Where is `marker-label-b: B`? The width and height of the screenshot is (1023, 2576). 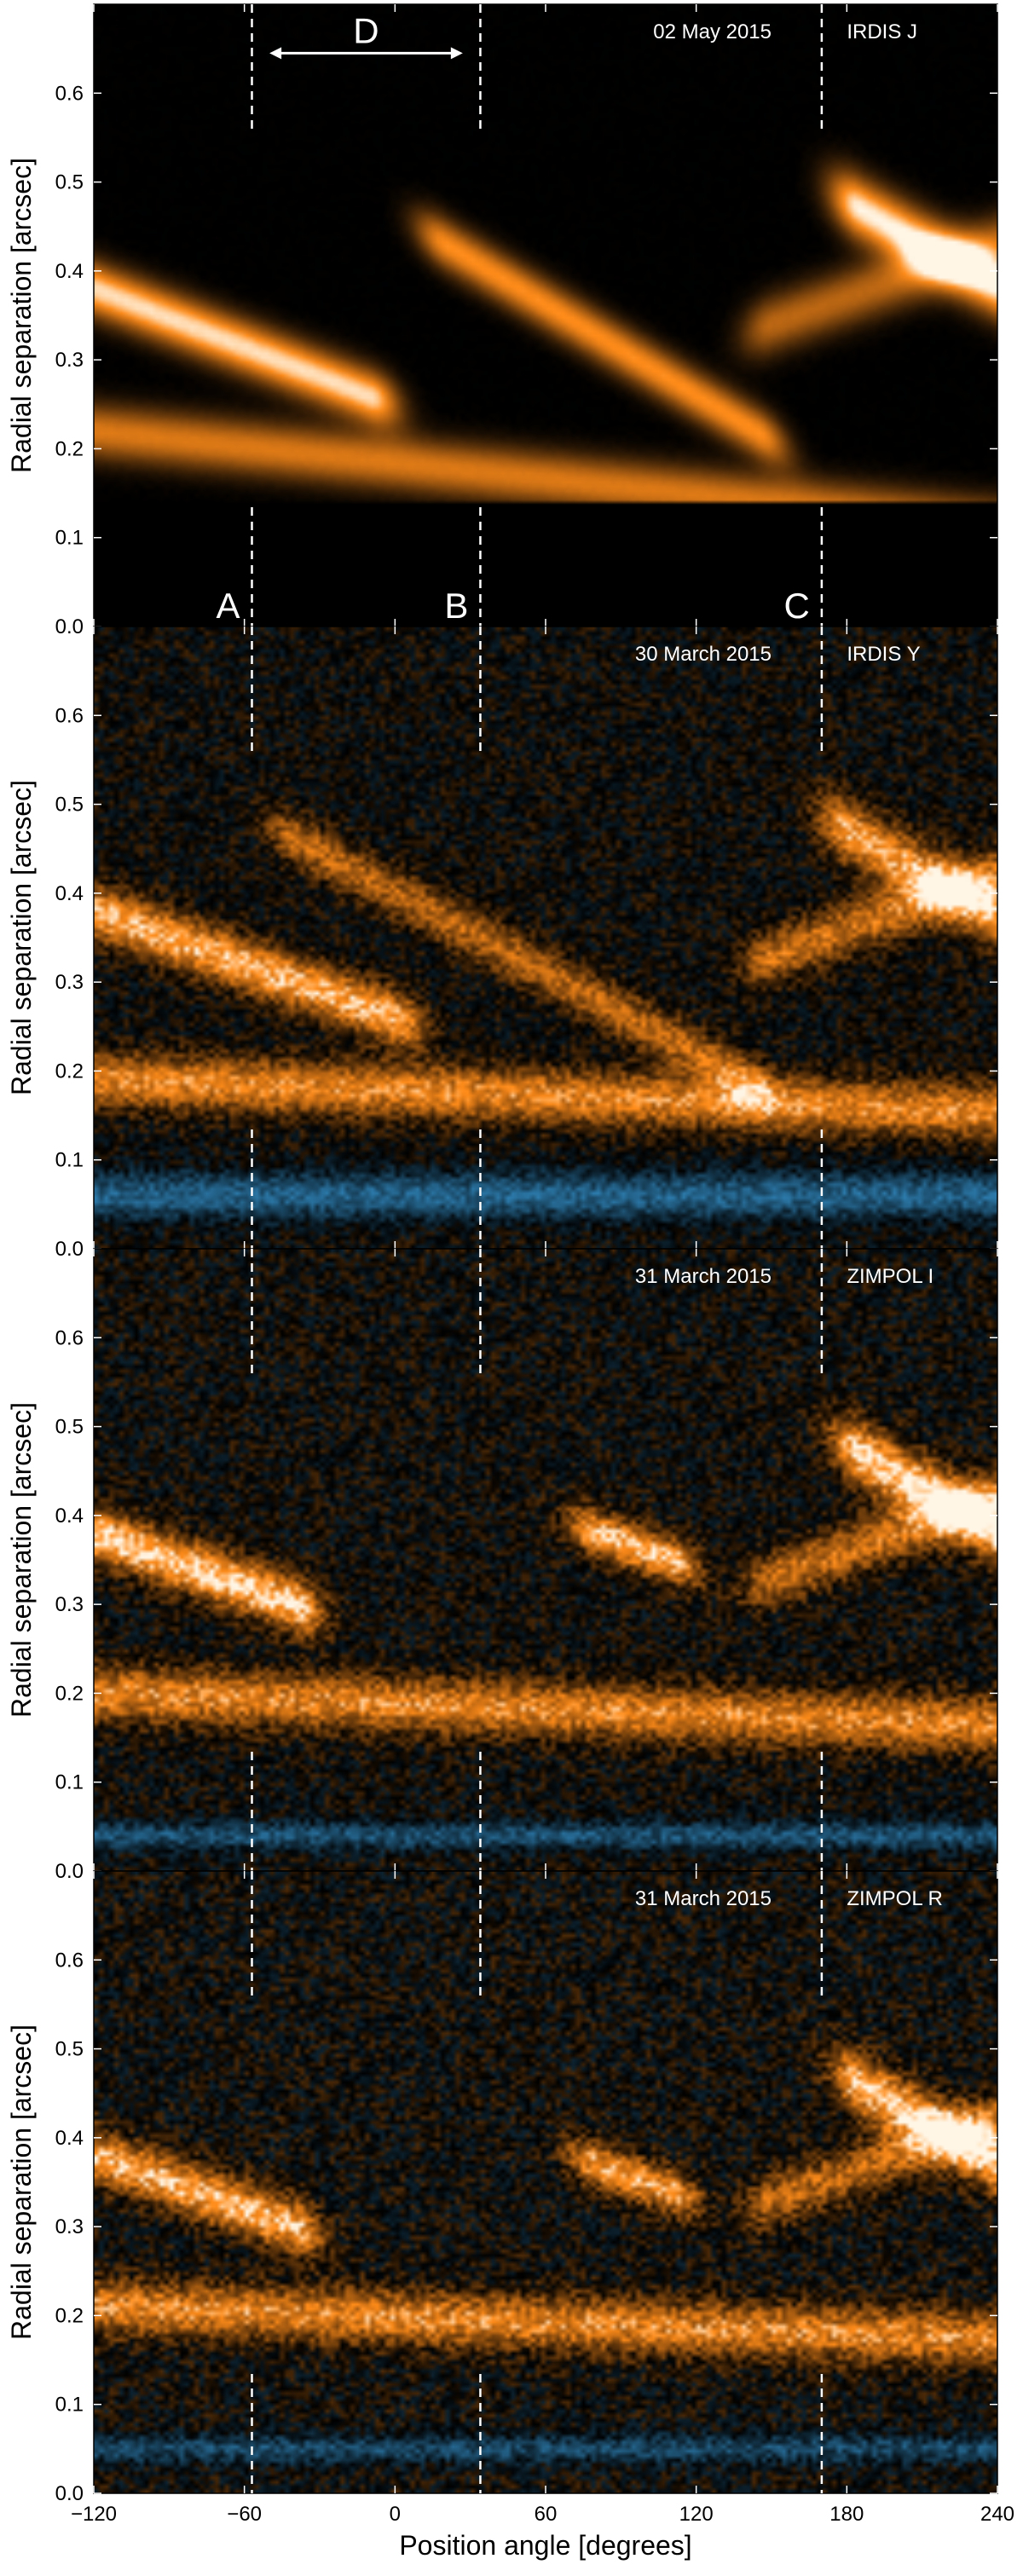 marker-label-b: B is located at coordinates (456, 606).